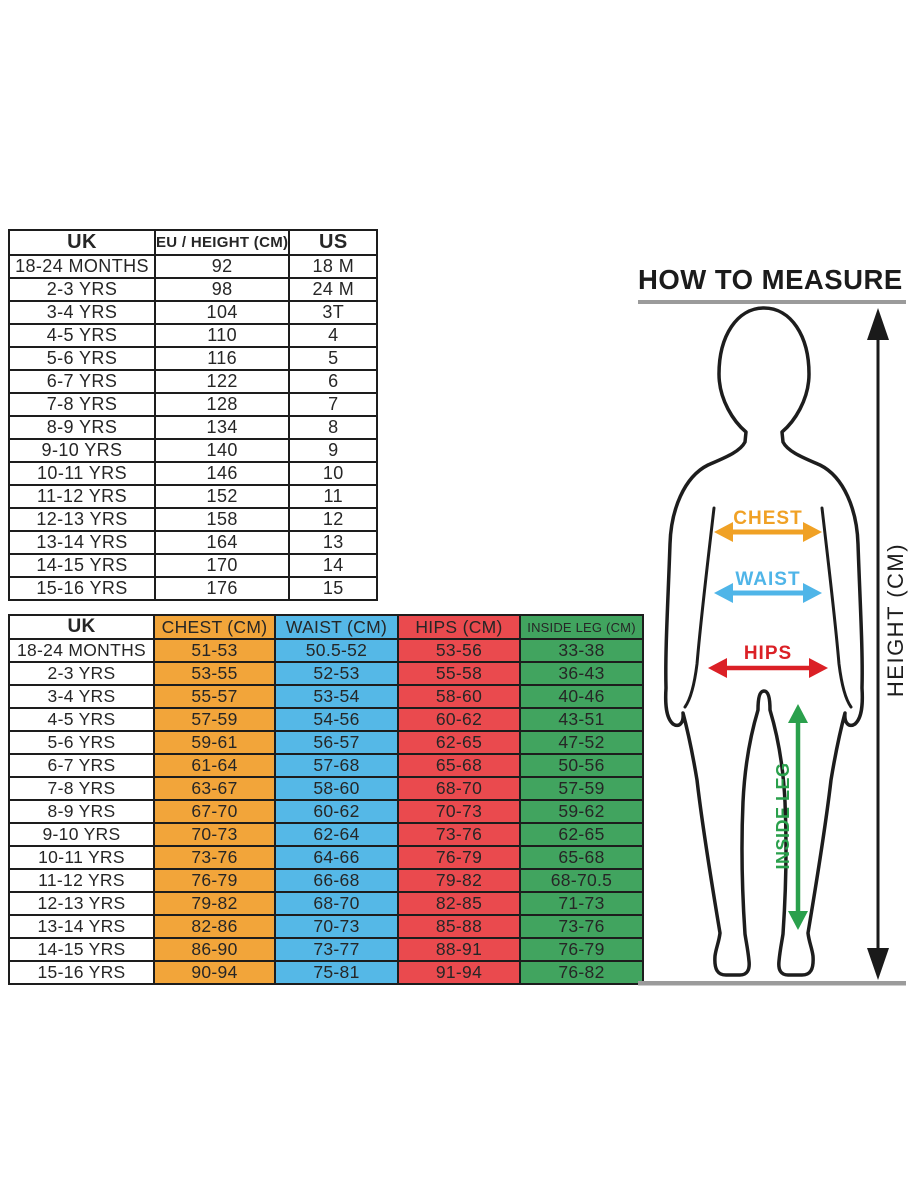 The height and width of the screenshot is (1185, 924). Describe the element at coordinates (333, 588) in the screenshot. I see `table-cell: 15` at that location.